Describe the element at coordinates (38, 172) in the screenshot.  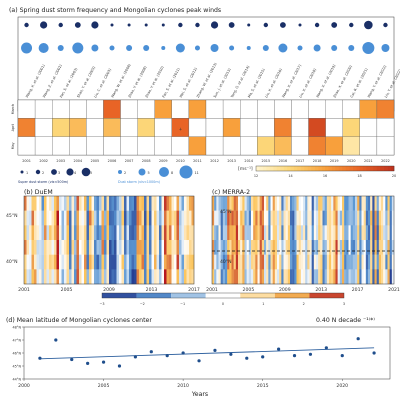
I see `super-dust-legend-dot` at that location.